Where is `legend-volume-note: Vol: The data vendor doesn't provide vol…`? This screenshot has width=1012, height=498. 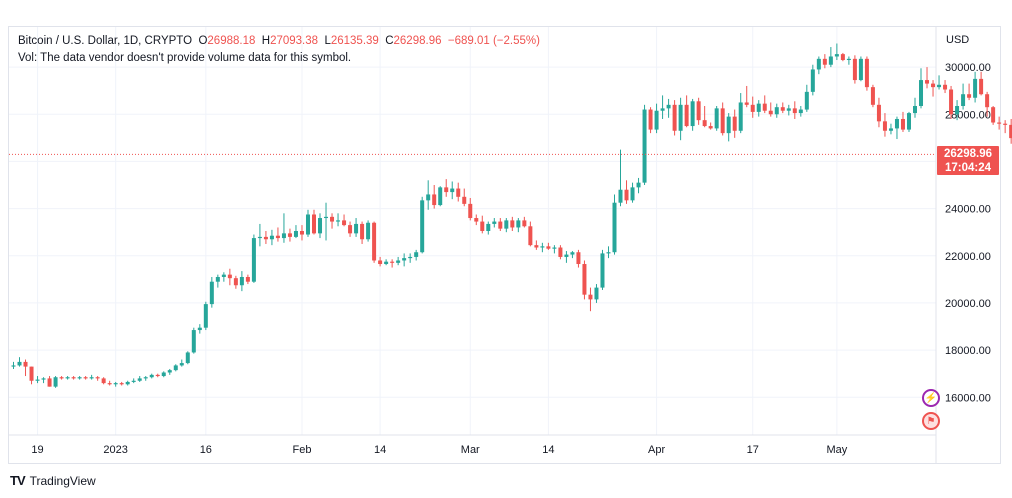 legend-volume-note: Vol: The data vendor doesn't provide vol… is located at coordinates (185, 58).